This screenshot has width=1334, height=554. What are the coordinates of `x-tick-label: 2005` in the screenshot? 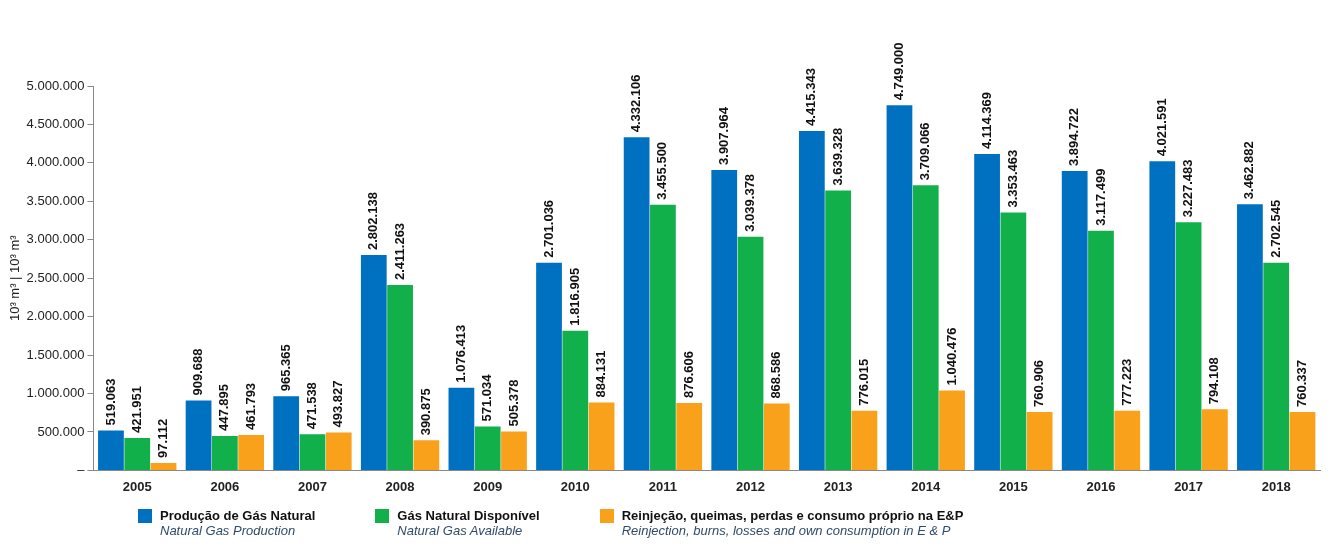 It's located at (137, 486).